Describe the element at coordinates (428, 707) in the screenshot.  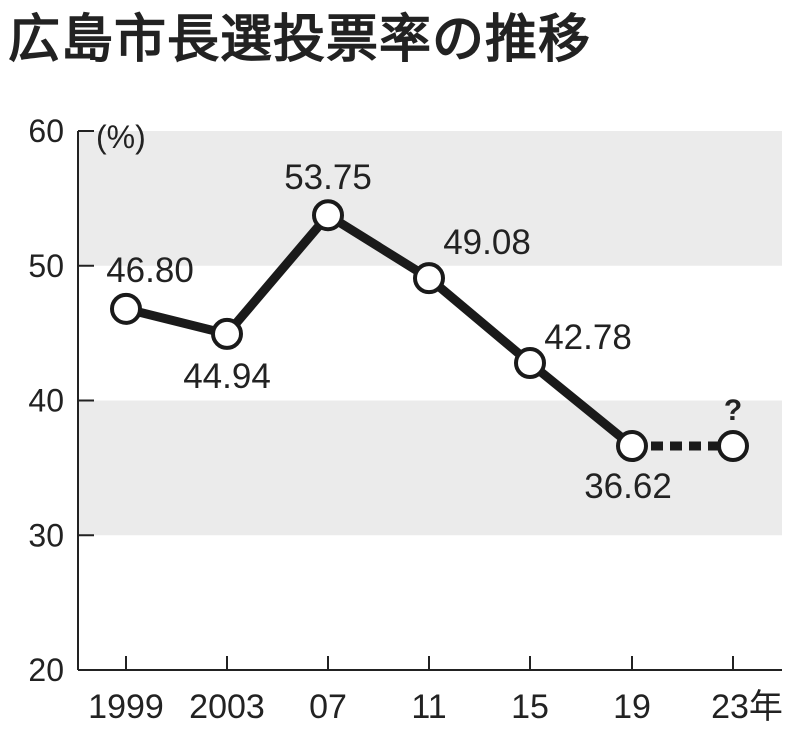
I see `x-tick-label: 11` at that location.